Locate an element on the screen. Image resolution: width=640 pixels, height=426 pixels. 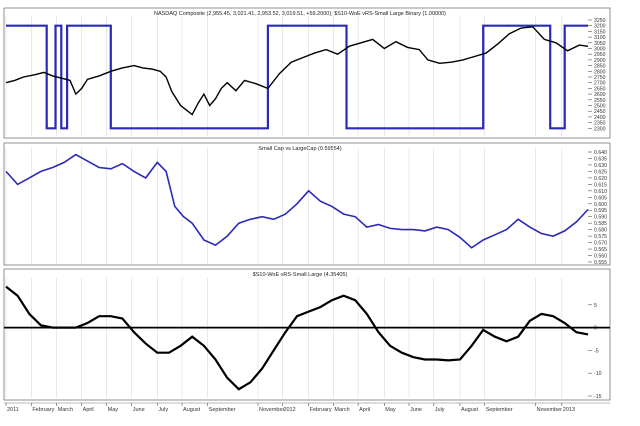
y-tick-label: -10 is located at coordinates (598, 374).